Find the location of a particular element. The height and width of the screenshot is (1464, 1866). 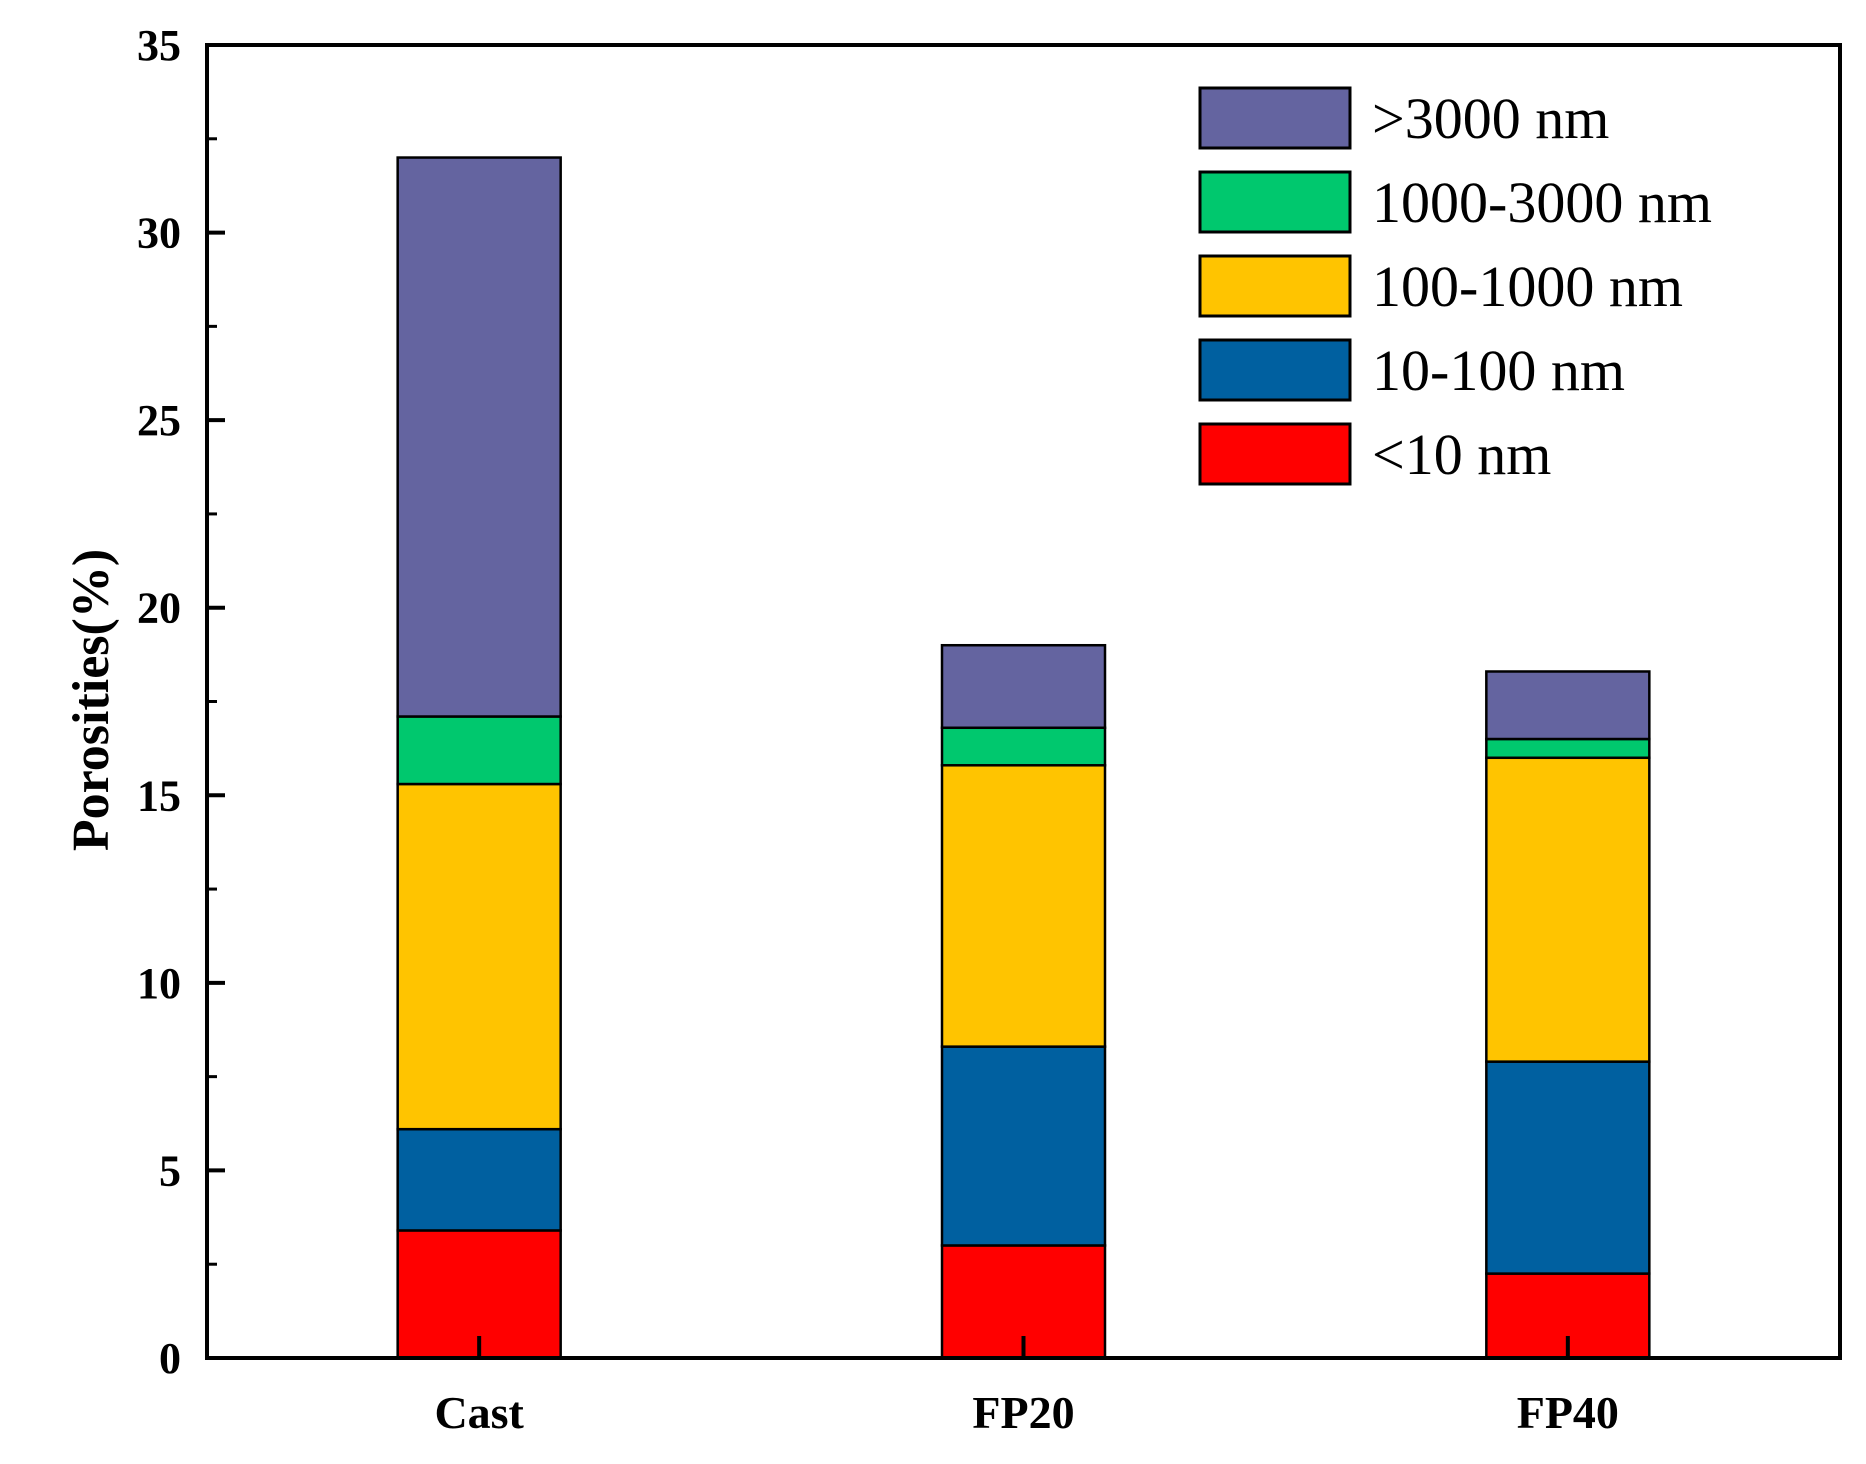

y-tick-label: 30 is located at coordinates (159, 233).